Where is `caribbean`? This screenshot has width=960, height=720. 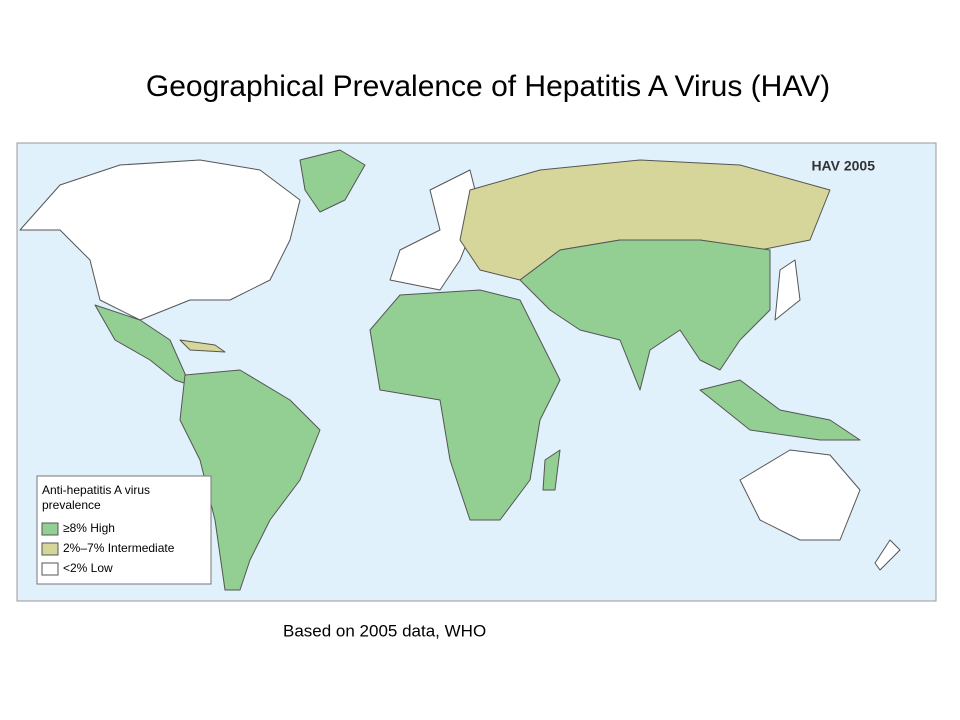 caribbean is located at coordinates (202, 346).